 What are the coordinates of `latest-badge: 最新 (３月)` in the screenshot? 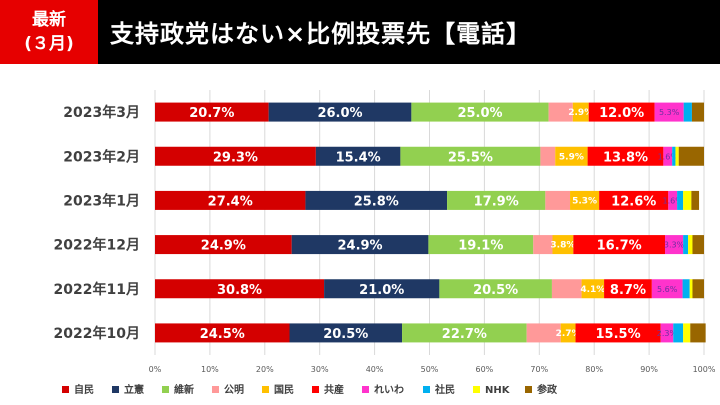 It's located at (49, 32).